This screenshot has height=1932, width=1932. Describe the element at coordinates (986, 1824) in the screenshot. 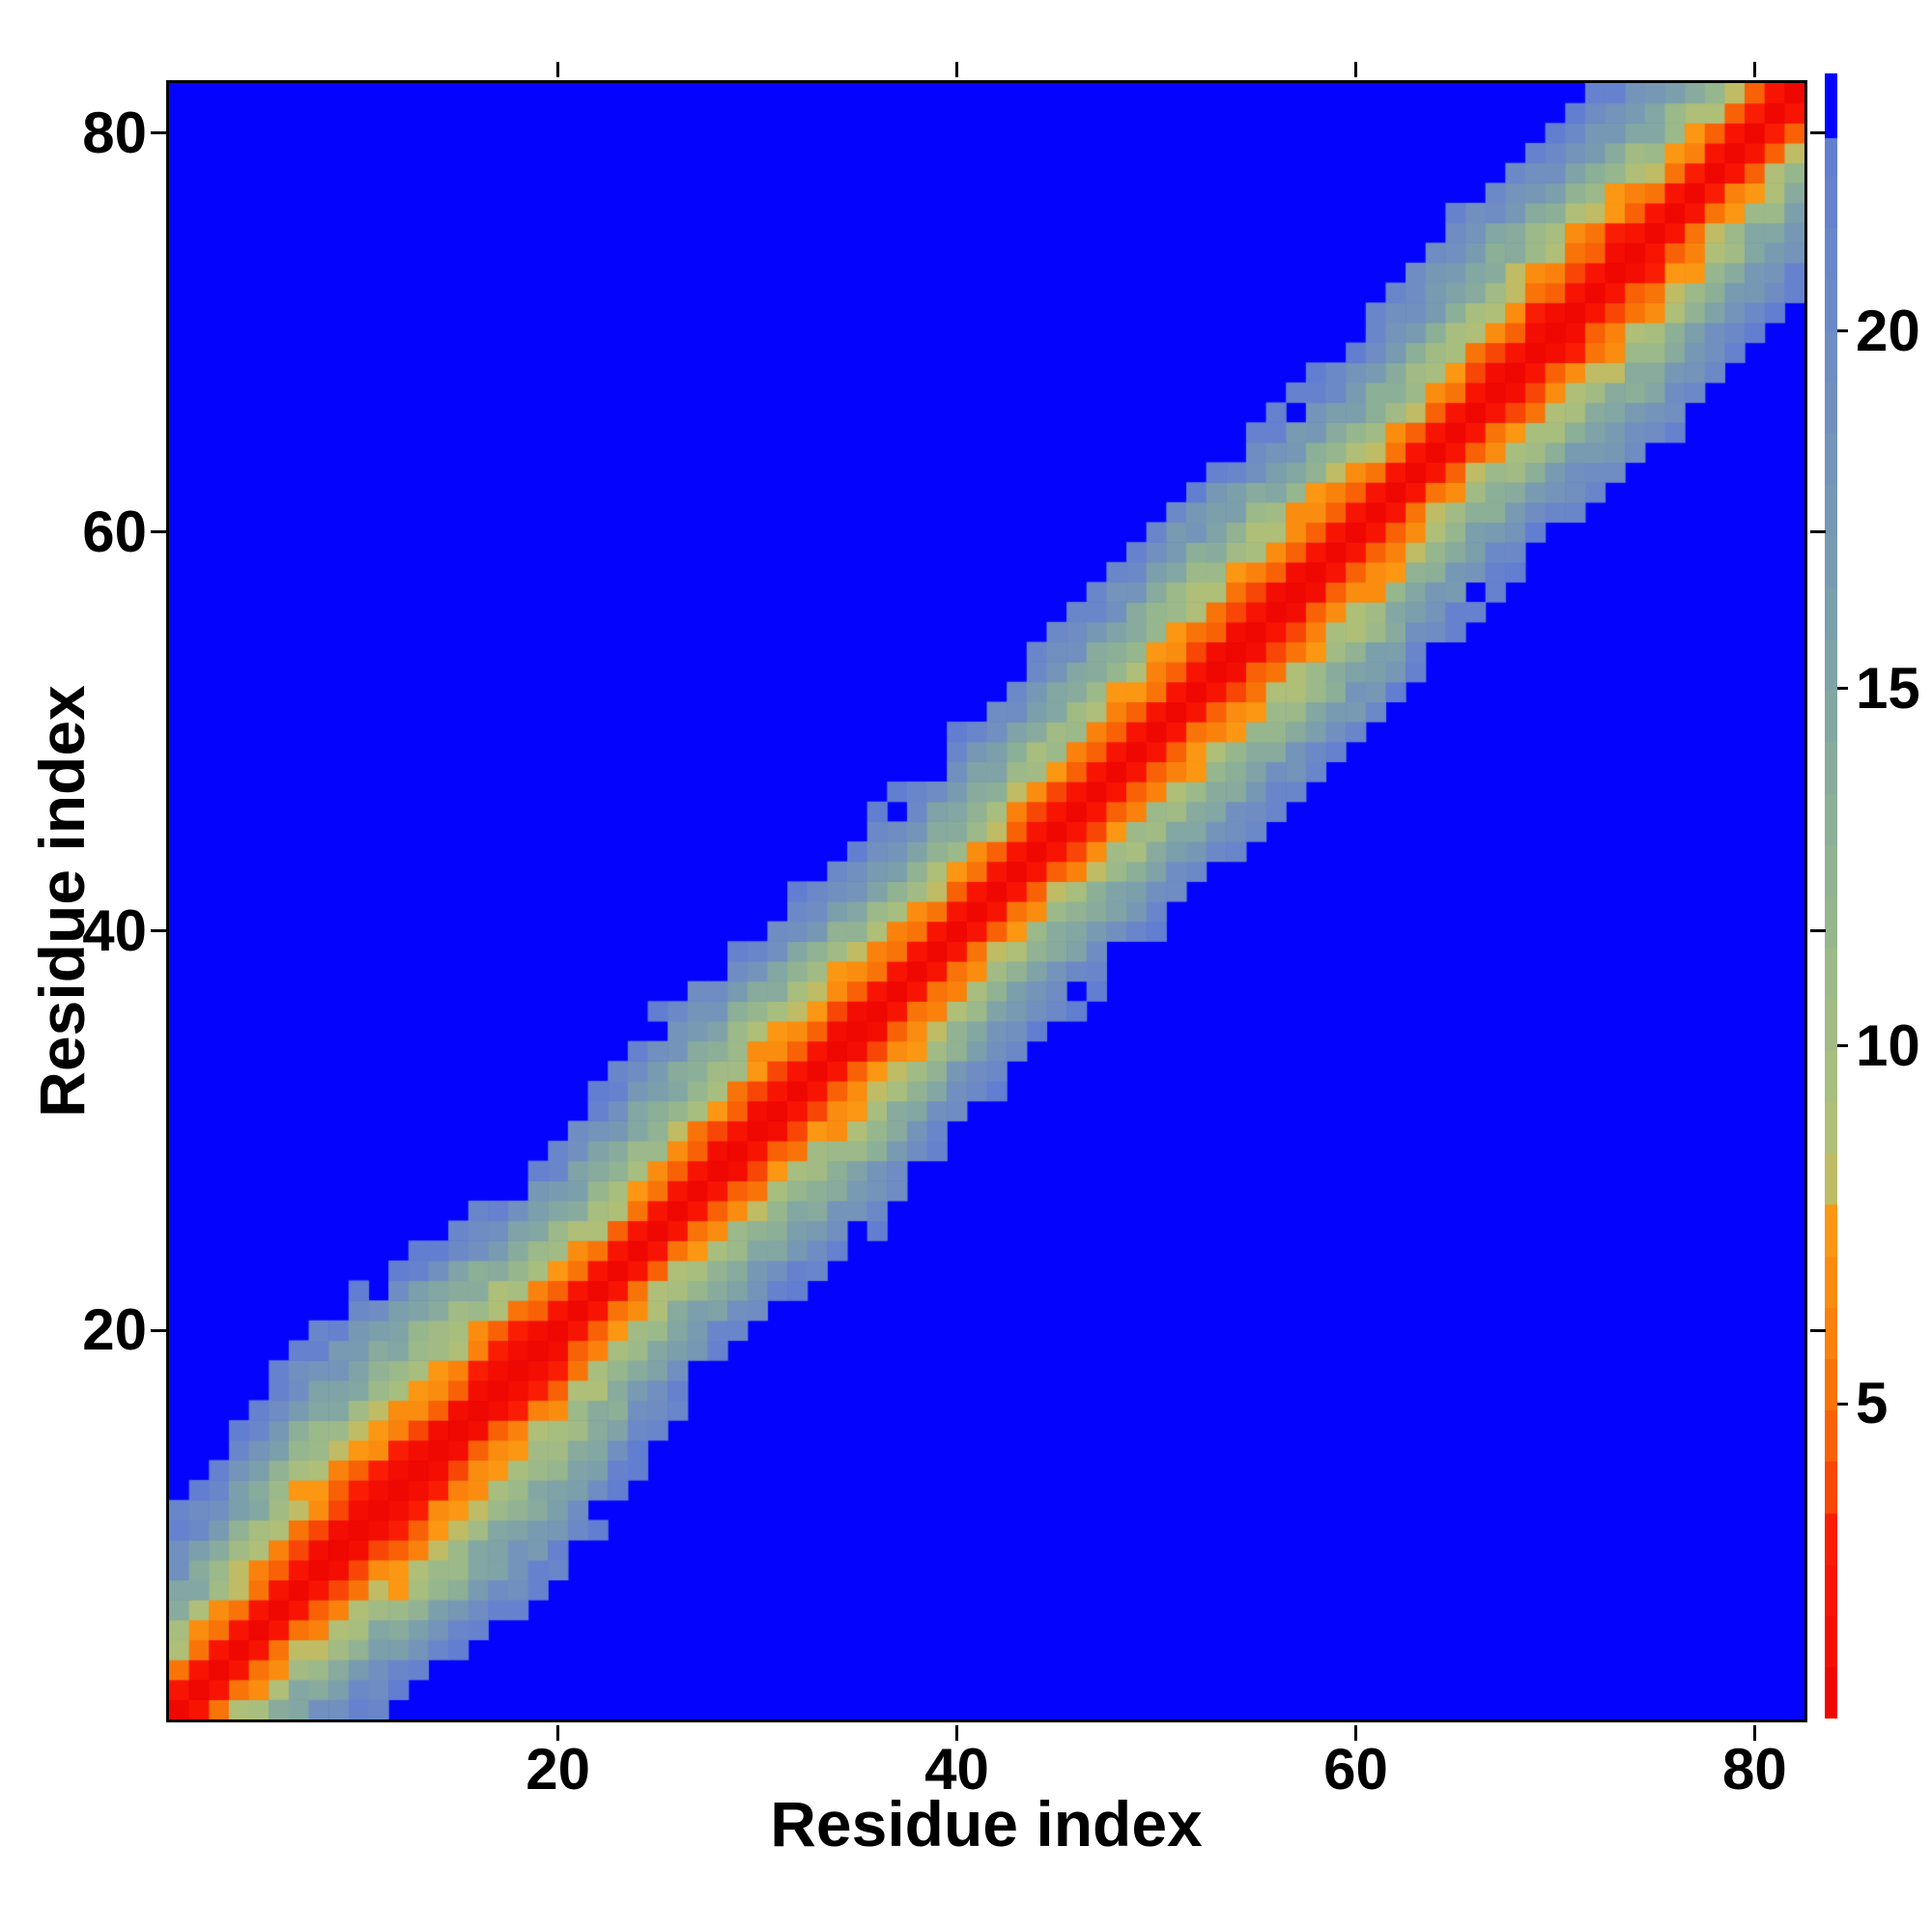

I see `x-axis-title: Residue index` at that location.